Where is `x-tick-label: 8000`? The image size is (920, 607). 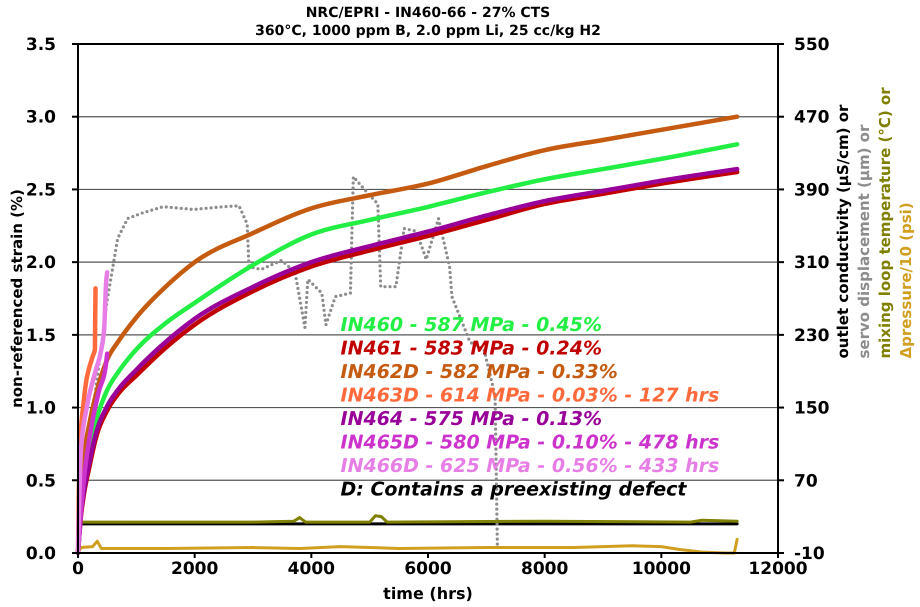
x-tick-label: 8000 is located at coordinates (544, 569).